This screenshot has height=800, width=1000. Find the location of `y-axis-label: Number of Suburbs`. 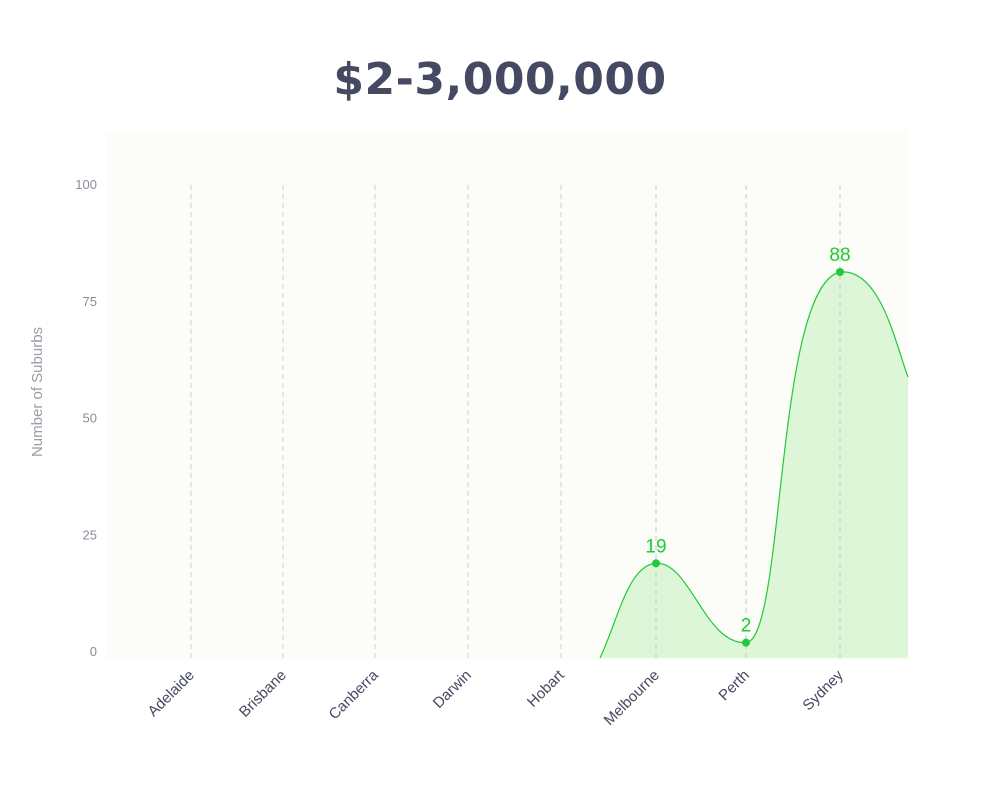

y-axis-label: Number of Suburbs is located at coordinates (37, 392).